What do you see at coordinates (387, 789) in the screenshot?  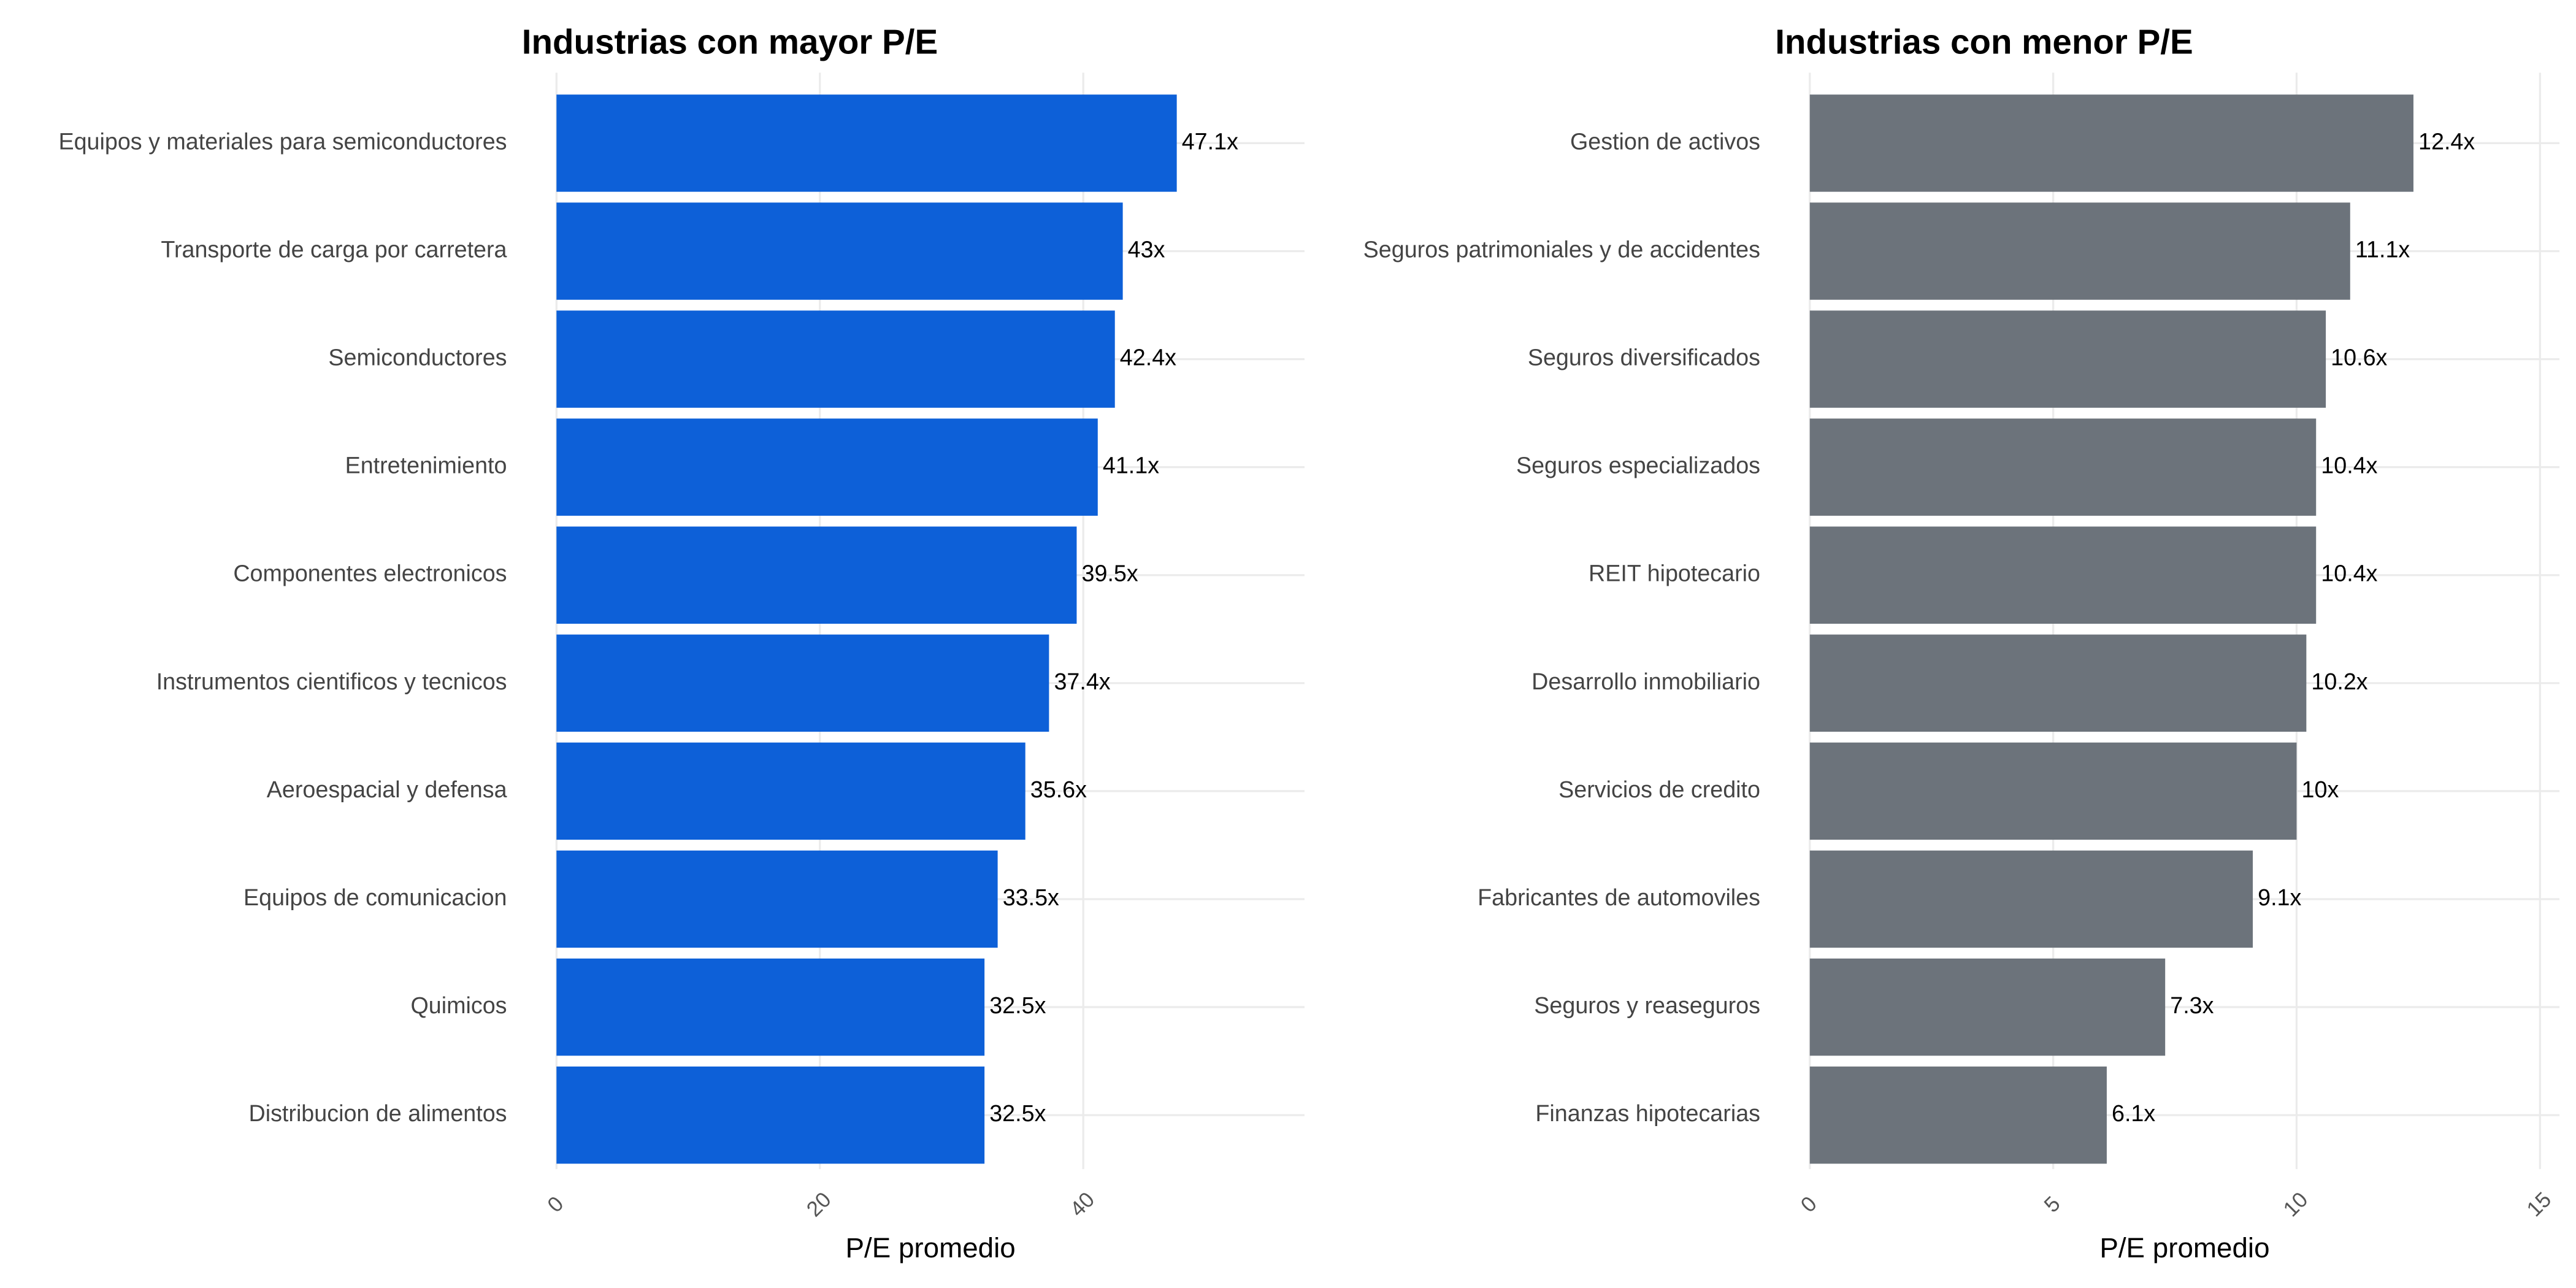 I see `y-tick-label: Aeroespacial y defensa` at bounding box center [387, 789].